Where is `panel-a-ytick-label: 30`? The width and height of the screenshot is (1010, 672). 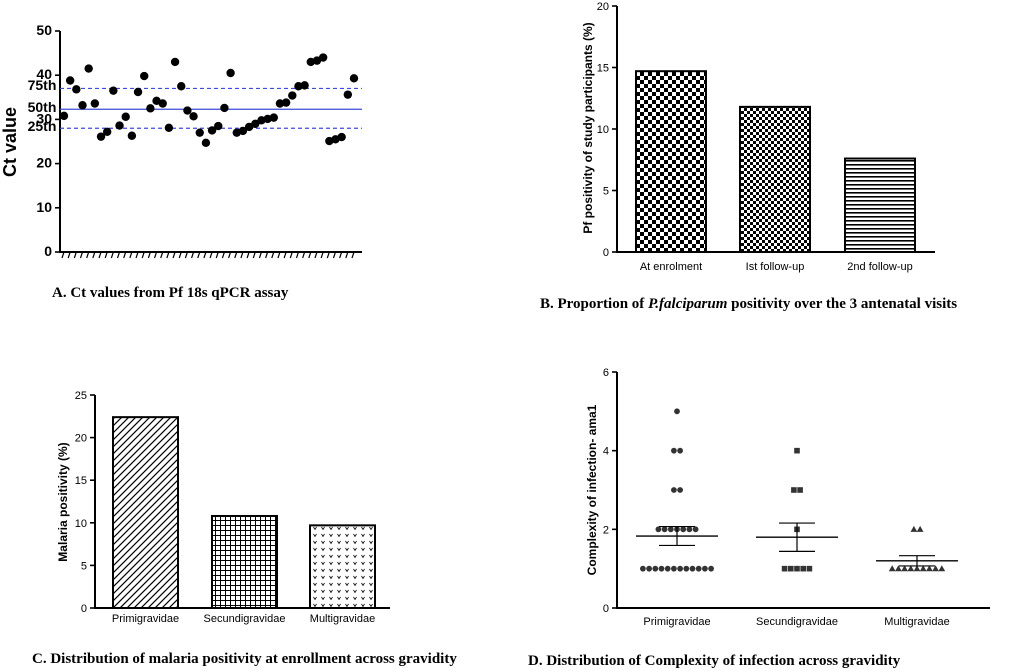
panel-a-ytick-label: 30 is located at coordinates (44, 118).